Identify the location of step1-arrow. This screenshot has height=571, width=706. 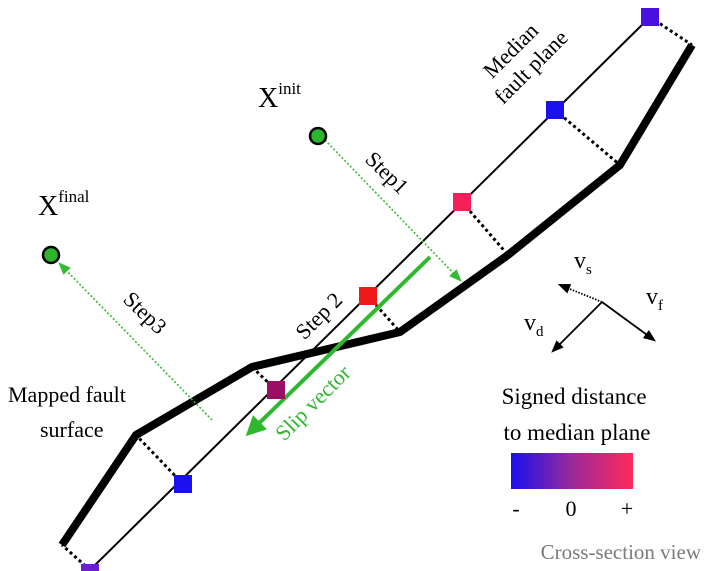
(393, 210).